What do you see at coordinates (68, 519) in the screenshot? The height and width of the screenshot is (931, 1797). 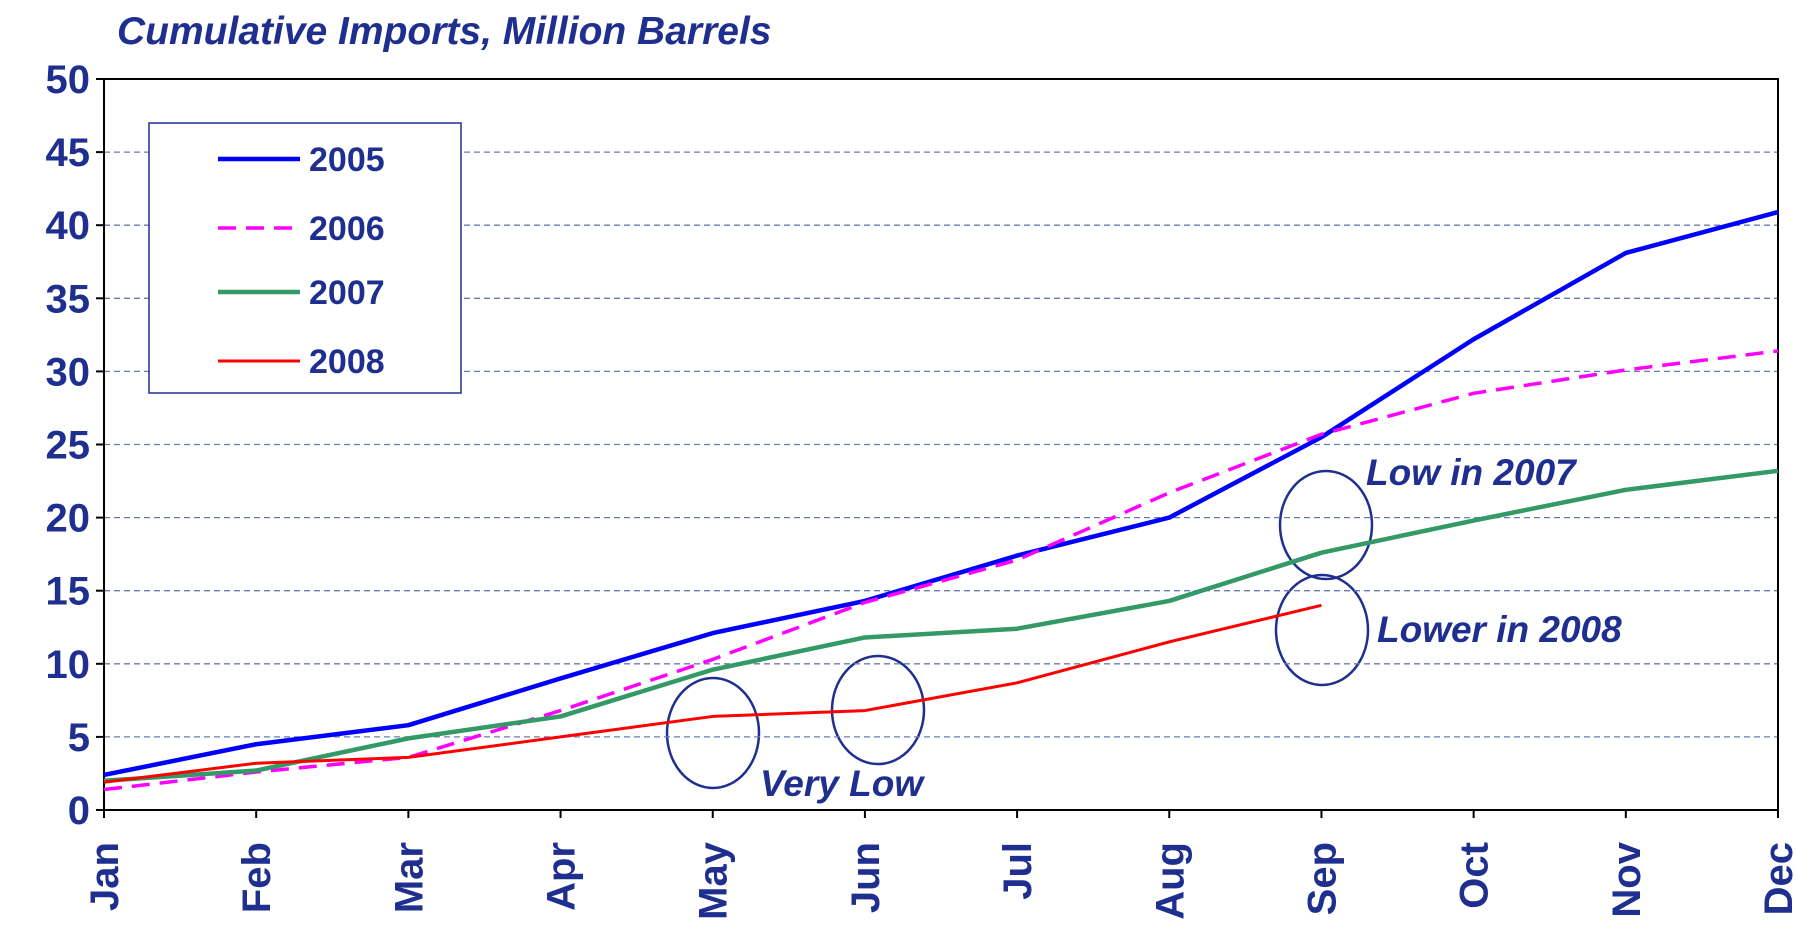 I see `y-tick-label: 20` at bounding box center [68, 519].